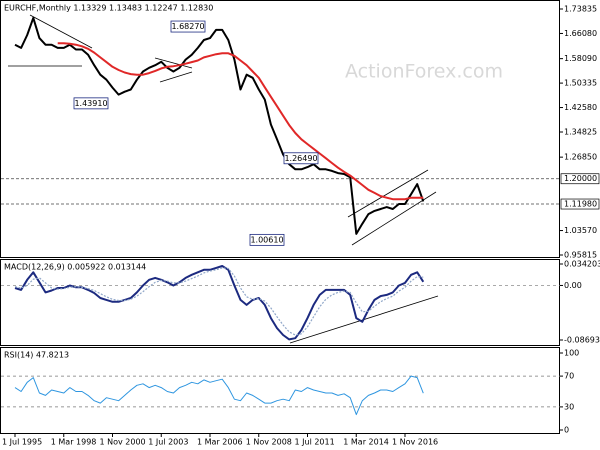 This screenshot has width=600, height=450. I want to click on x-tick-label: 1 Nov 2000, so click(123, 442).